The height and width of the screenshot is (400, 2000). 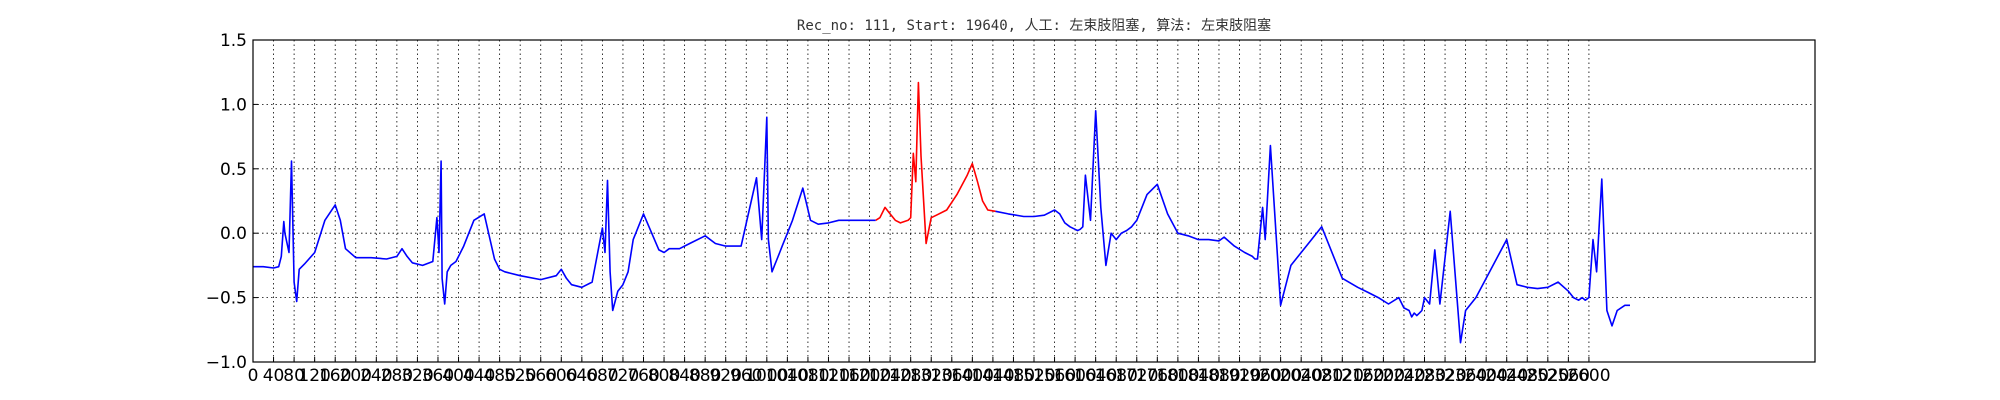 What do you see at coordinates (931, 376) in the screenshot?
I see `x-tick-label: 1320` at bounding box center [931, 376].